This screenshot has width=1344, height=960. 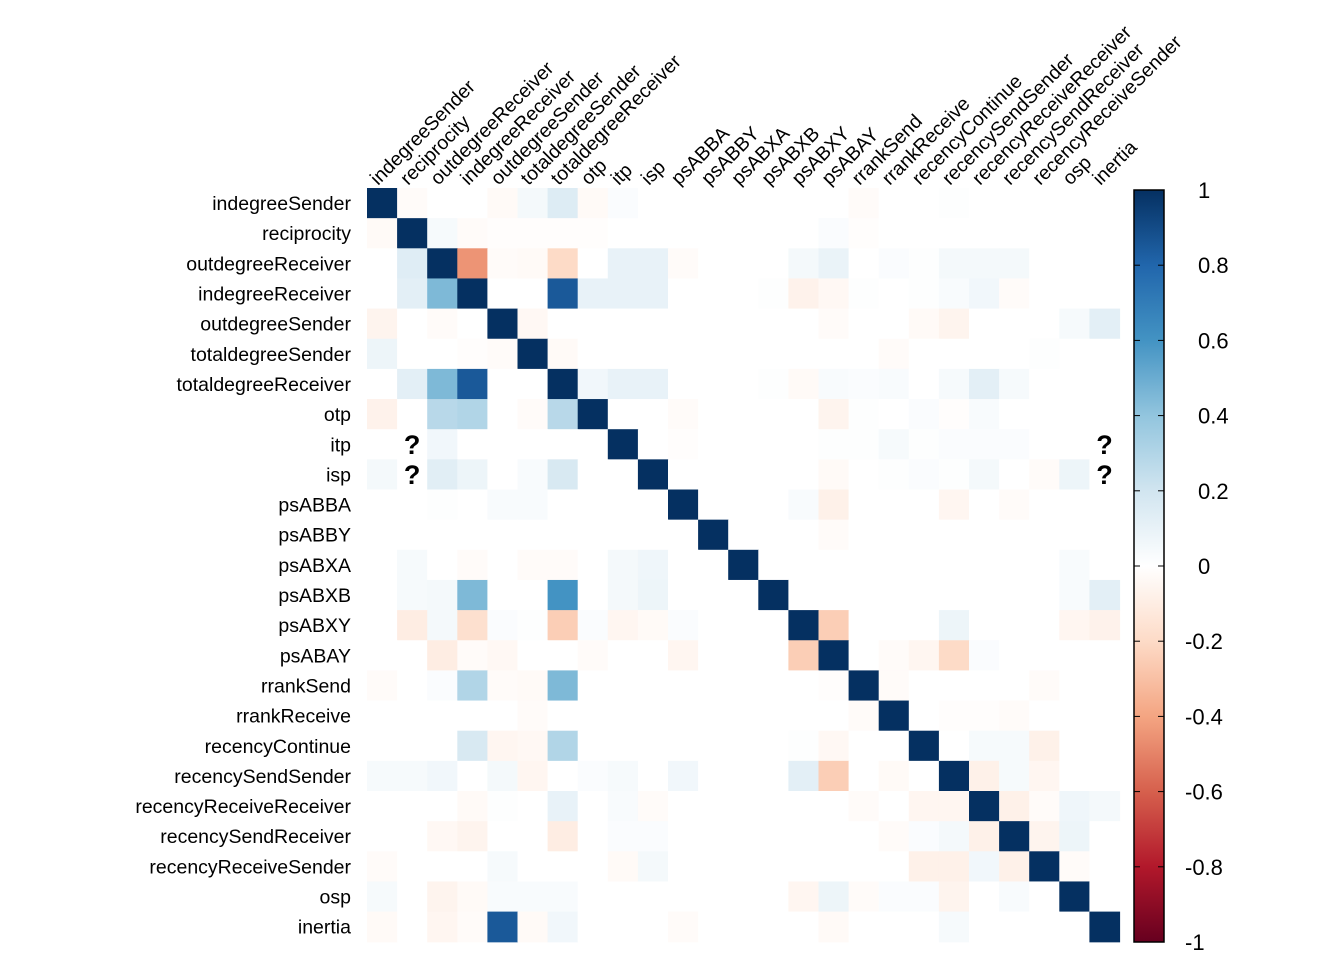 I want to click on row-label: recencyReceiveReceiver, so click(x=243, y=807).